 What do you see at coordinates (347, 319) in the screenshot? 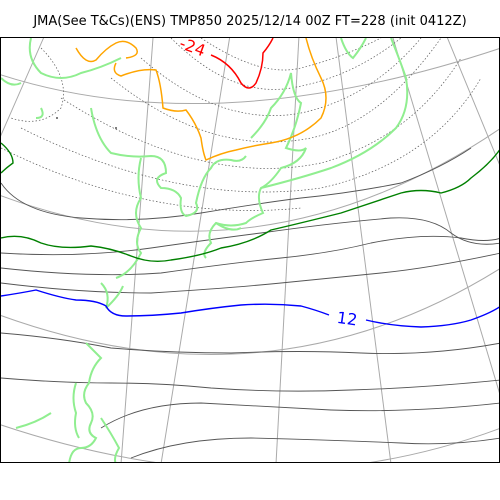
I see `contour-label-blue: 12` at bounding box center [347, 319].